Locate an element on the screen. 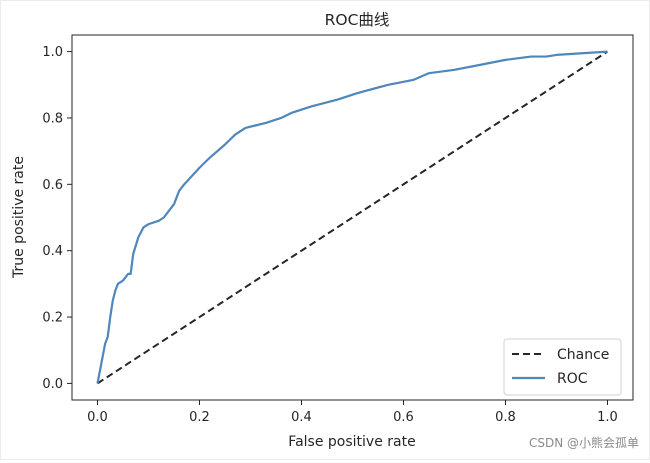 The image size is (650, 463). y-tick-label: 0.2 is located at coordinates (52, 318).